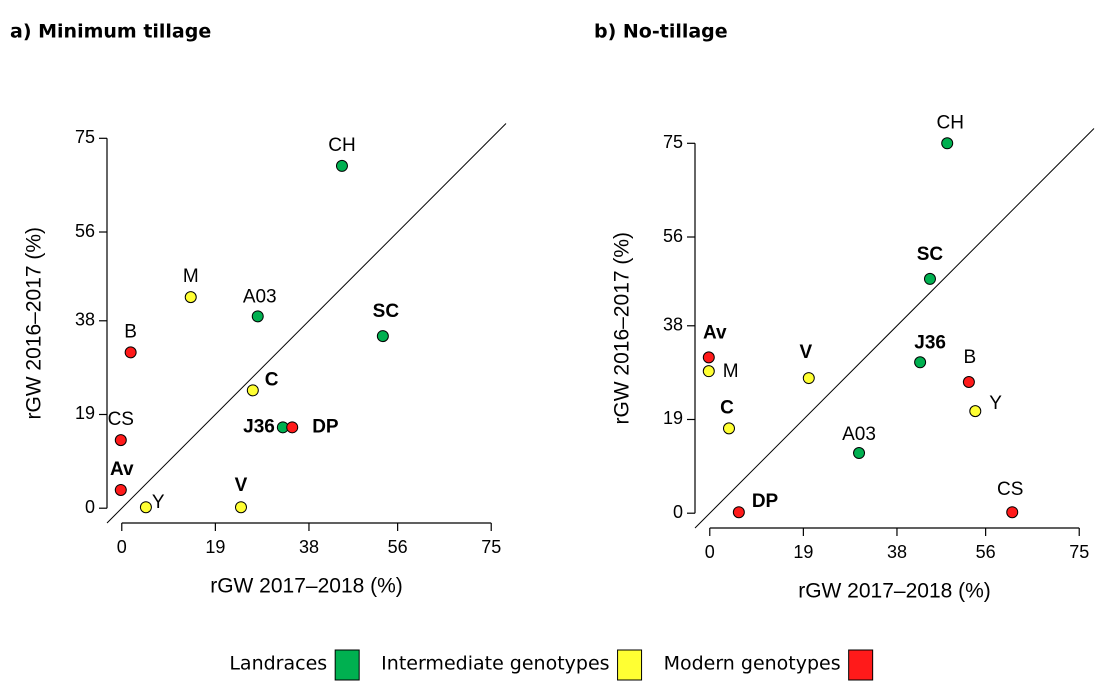  What do you see at coordinates (110, 32) in the screenshot?
I see `chart-title: a) Minimum tillage` at bounding box center [110, 32].